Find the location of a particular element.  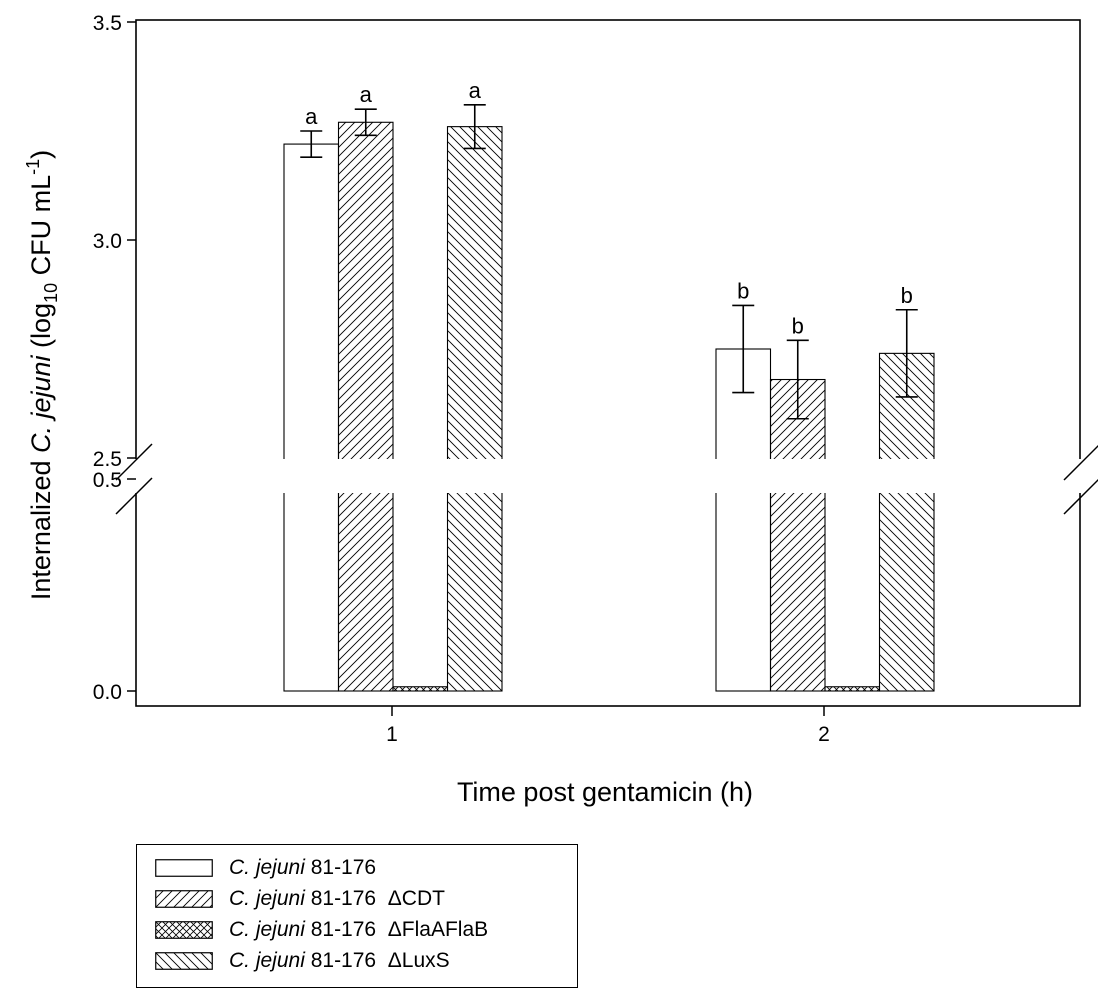

y-axis-label-unit: CFU mL is located at coordinates (41, 229).